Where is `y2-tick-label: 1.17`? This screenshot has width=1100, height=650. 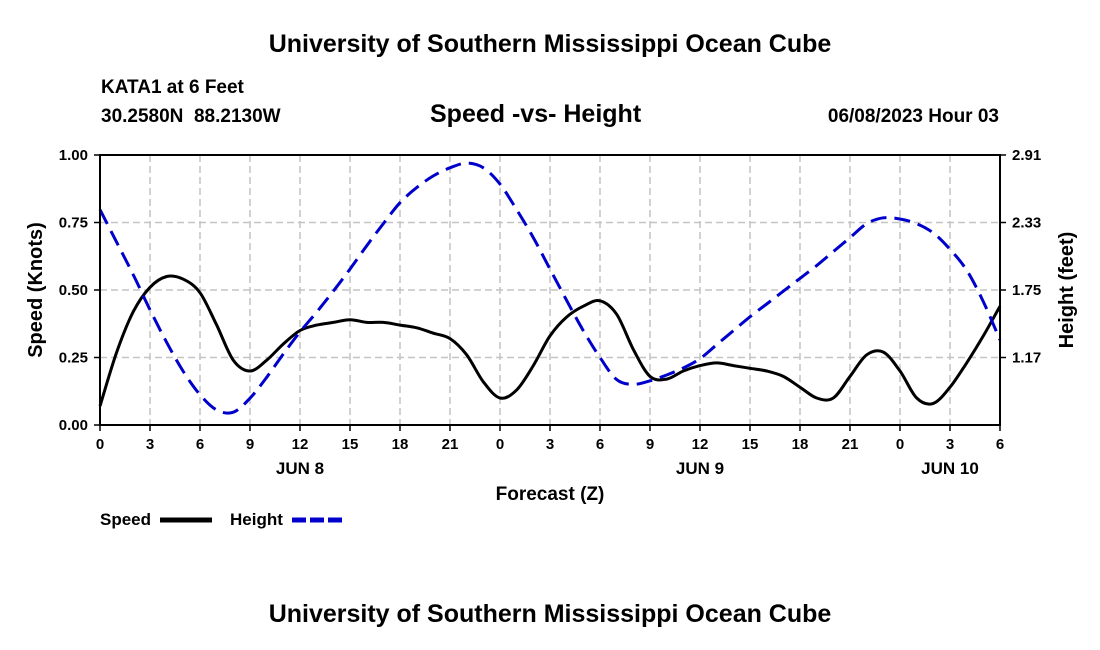
y2-tick-label: 1.17 is located at coordinates (1026, 358).